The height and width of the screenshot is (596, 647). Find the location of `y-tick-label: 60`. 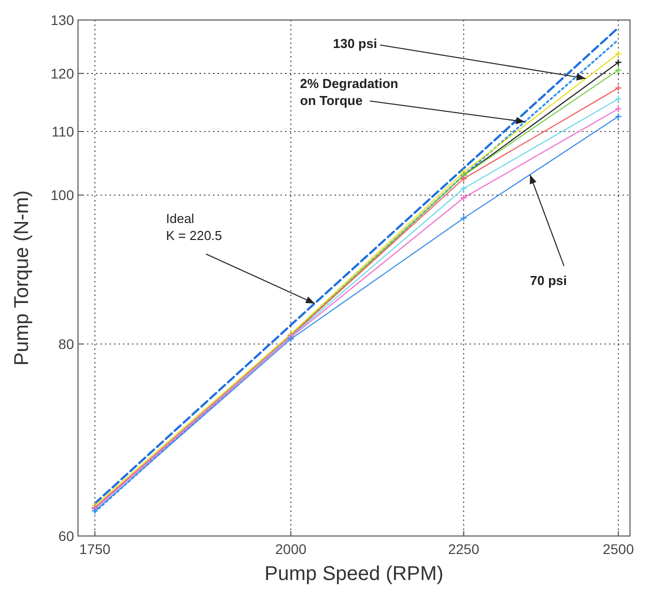

y-tick-label: 60 is located at coordinates (66, 536).